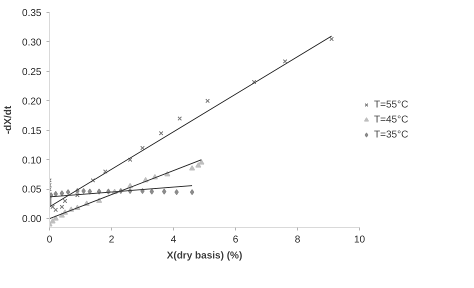  I want to click on x-tick-label: 0, so click(49, 240).